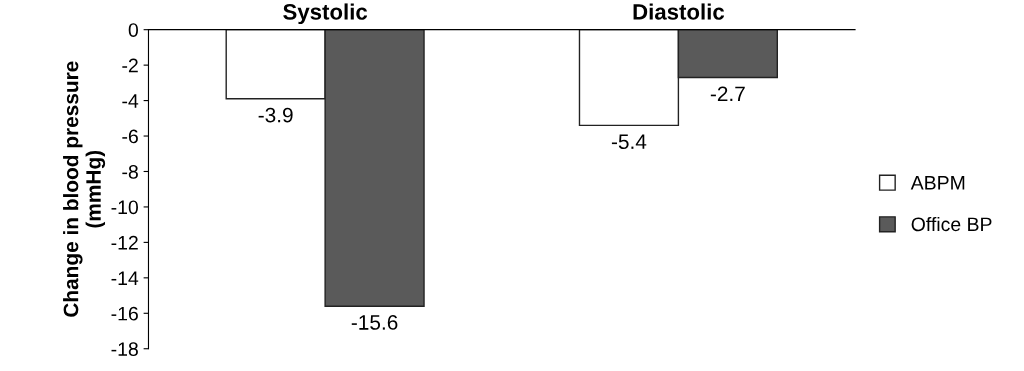 This screenshot has width=1024, height=371. What do you see at coordinates (374, 322) in the screenshot?
I see `data-label: -15.6` at bounding box center [374, 322].